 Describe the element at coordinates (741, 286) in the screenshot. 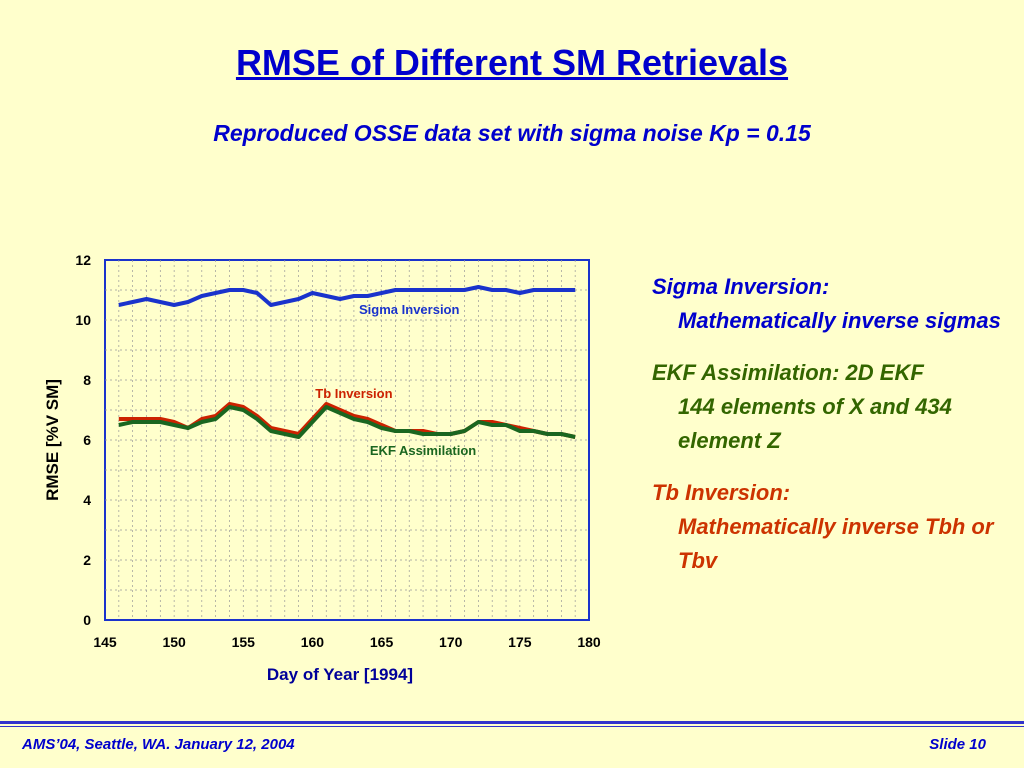

I see `note-heading: Sigma Inversion:` at that location.